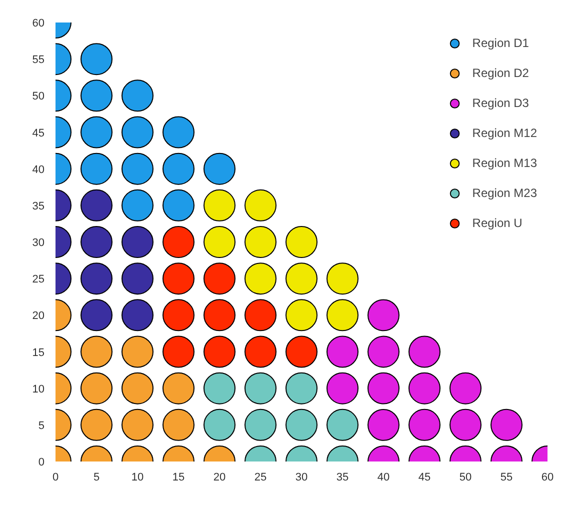 The image size is (569, 506). I want to click on y-tick-label: 20, so click(38, 316).